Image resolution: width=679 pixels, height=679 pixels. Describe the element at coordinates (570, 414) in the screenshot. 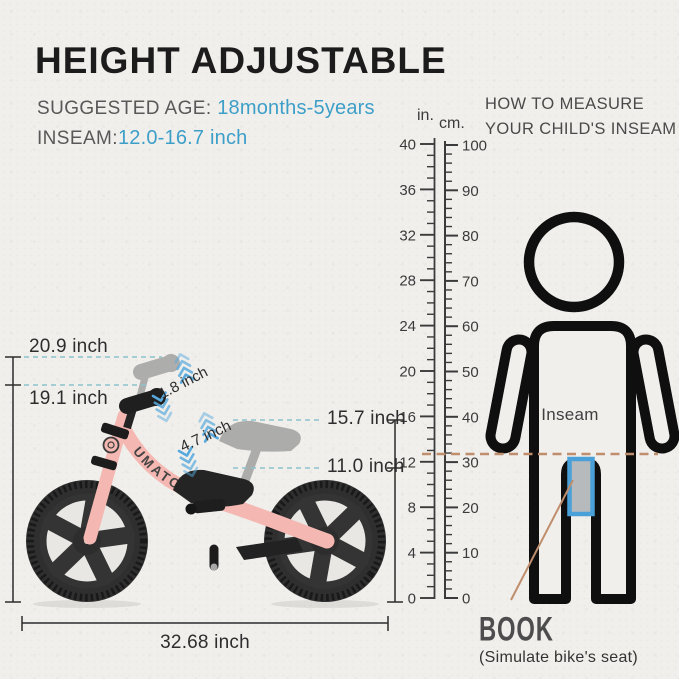

I see `inseam-text-label: Inseam` at that location.